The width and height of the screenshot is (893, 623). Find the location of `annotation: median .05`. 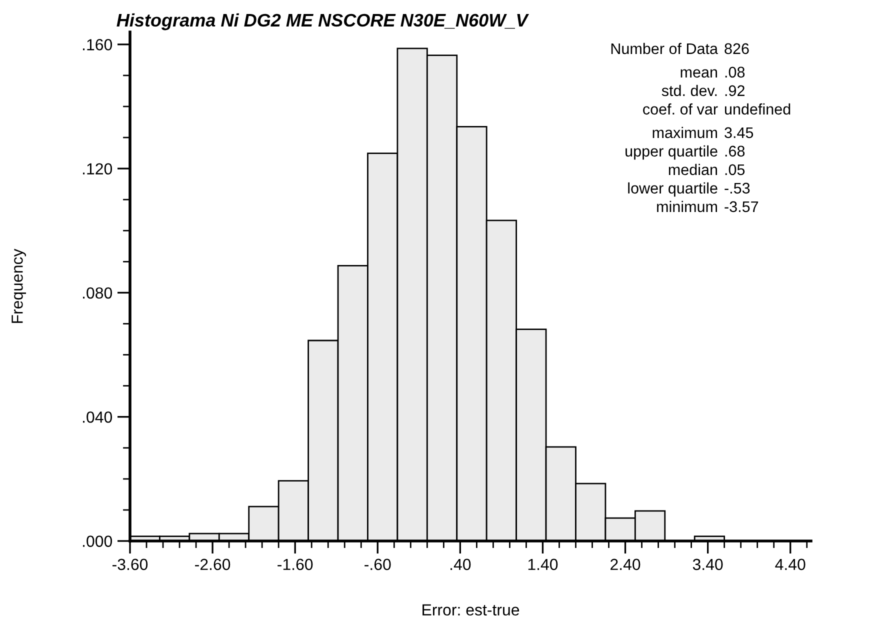

annotation: median .05 is located at coordinates (706, 170).